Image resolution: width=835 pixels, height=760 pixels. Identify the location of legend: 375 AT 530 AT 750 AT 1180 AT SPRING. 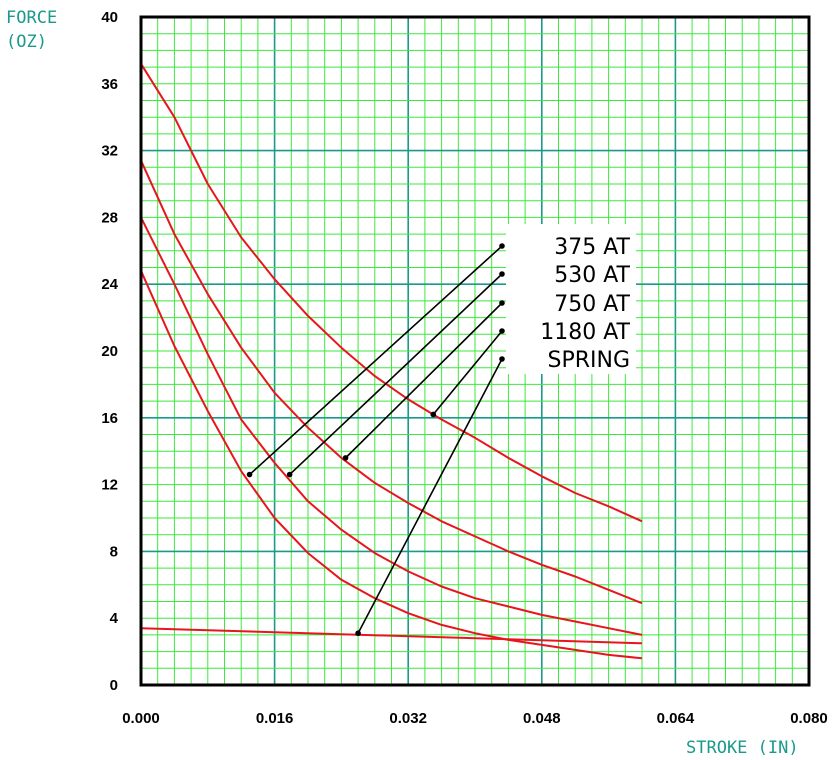
(585, 304).